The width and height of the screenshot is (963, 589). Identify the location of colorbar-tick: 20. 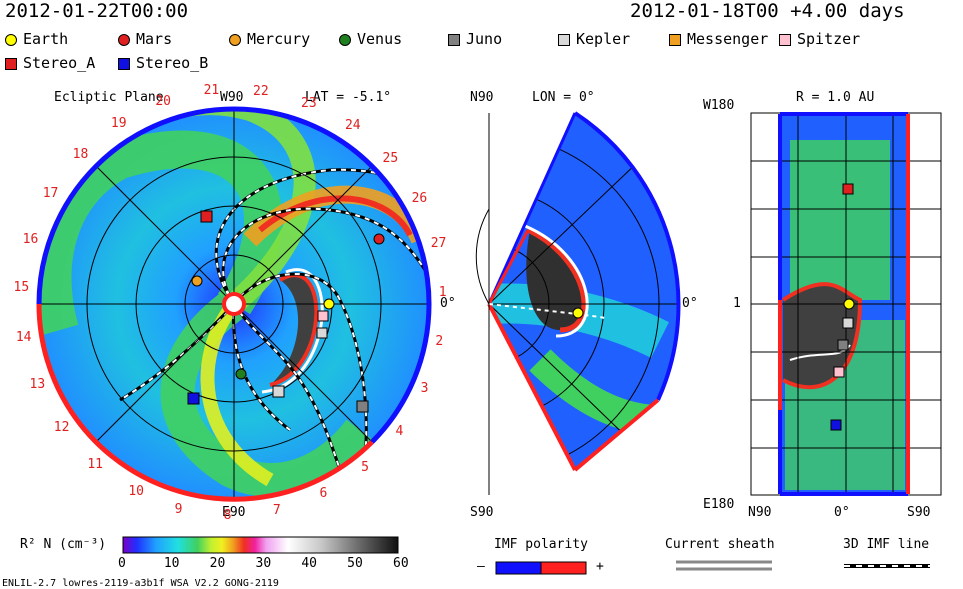
(217, 563).